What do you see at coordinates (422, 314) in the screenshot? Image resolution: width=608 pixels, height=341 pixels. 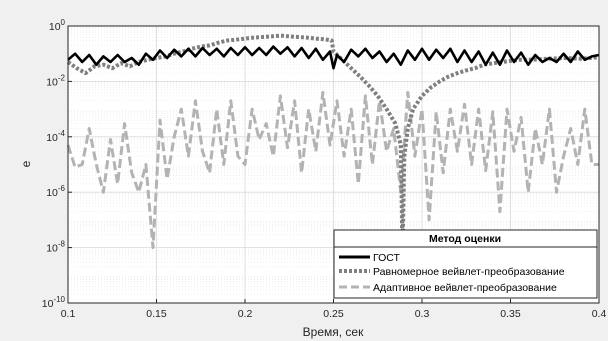 I see `x-tick-label: 0.3` at bounding box center [422, 314].